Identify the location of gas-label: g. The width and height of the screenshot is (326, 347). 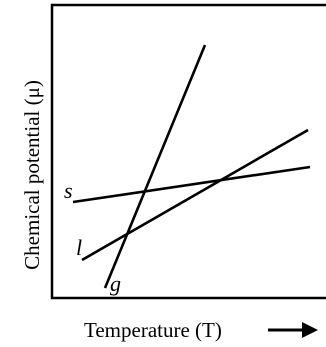
(115, 283).